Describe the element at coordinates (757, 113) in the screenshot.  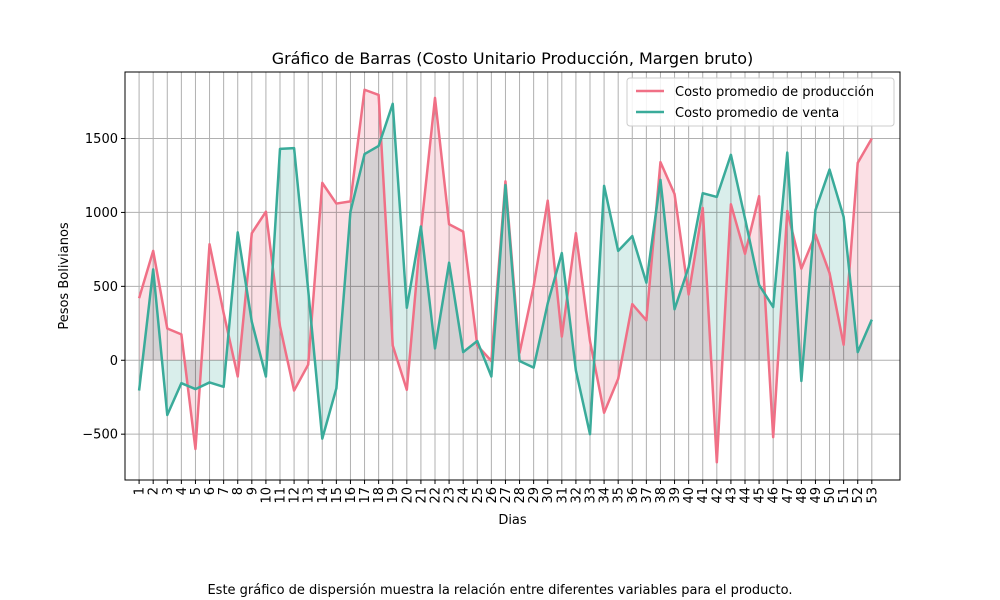
I see `legend-label-venta: Costo promedio de venta` at that location.